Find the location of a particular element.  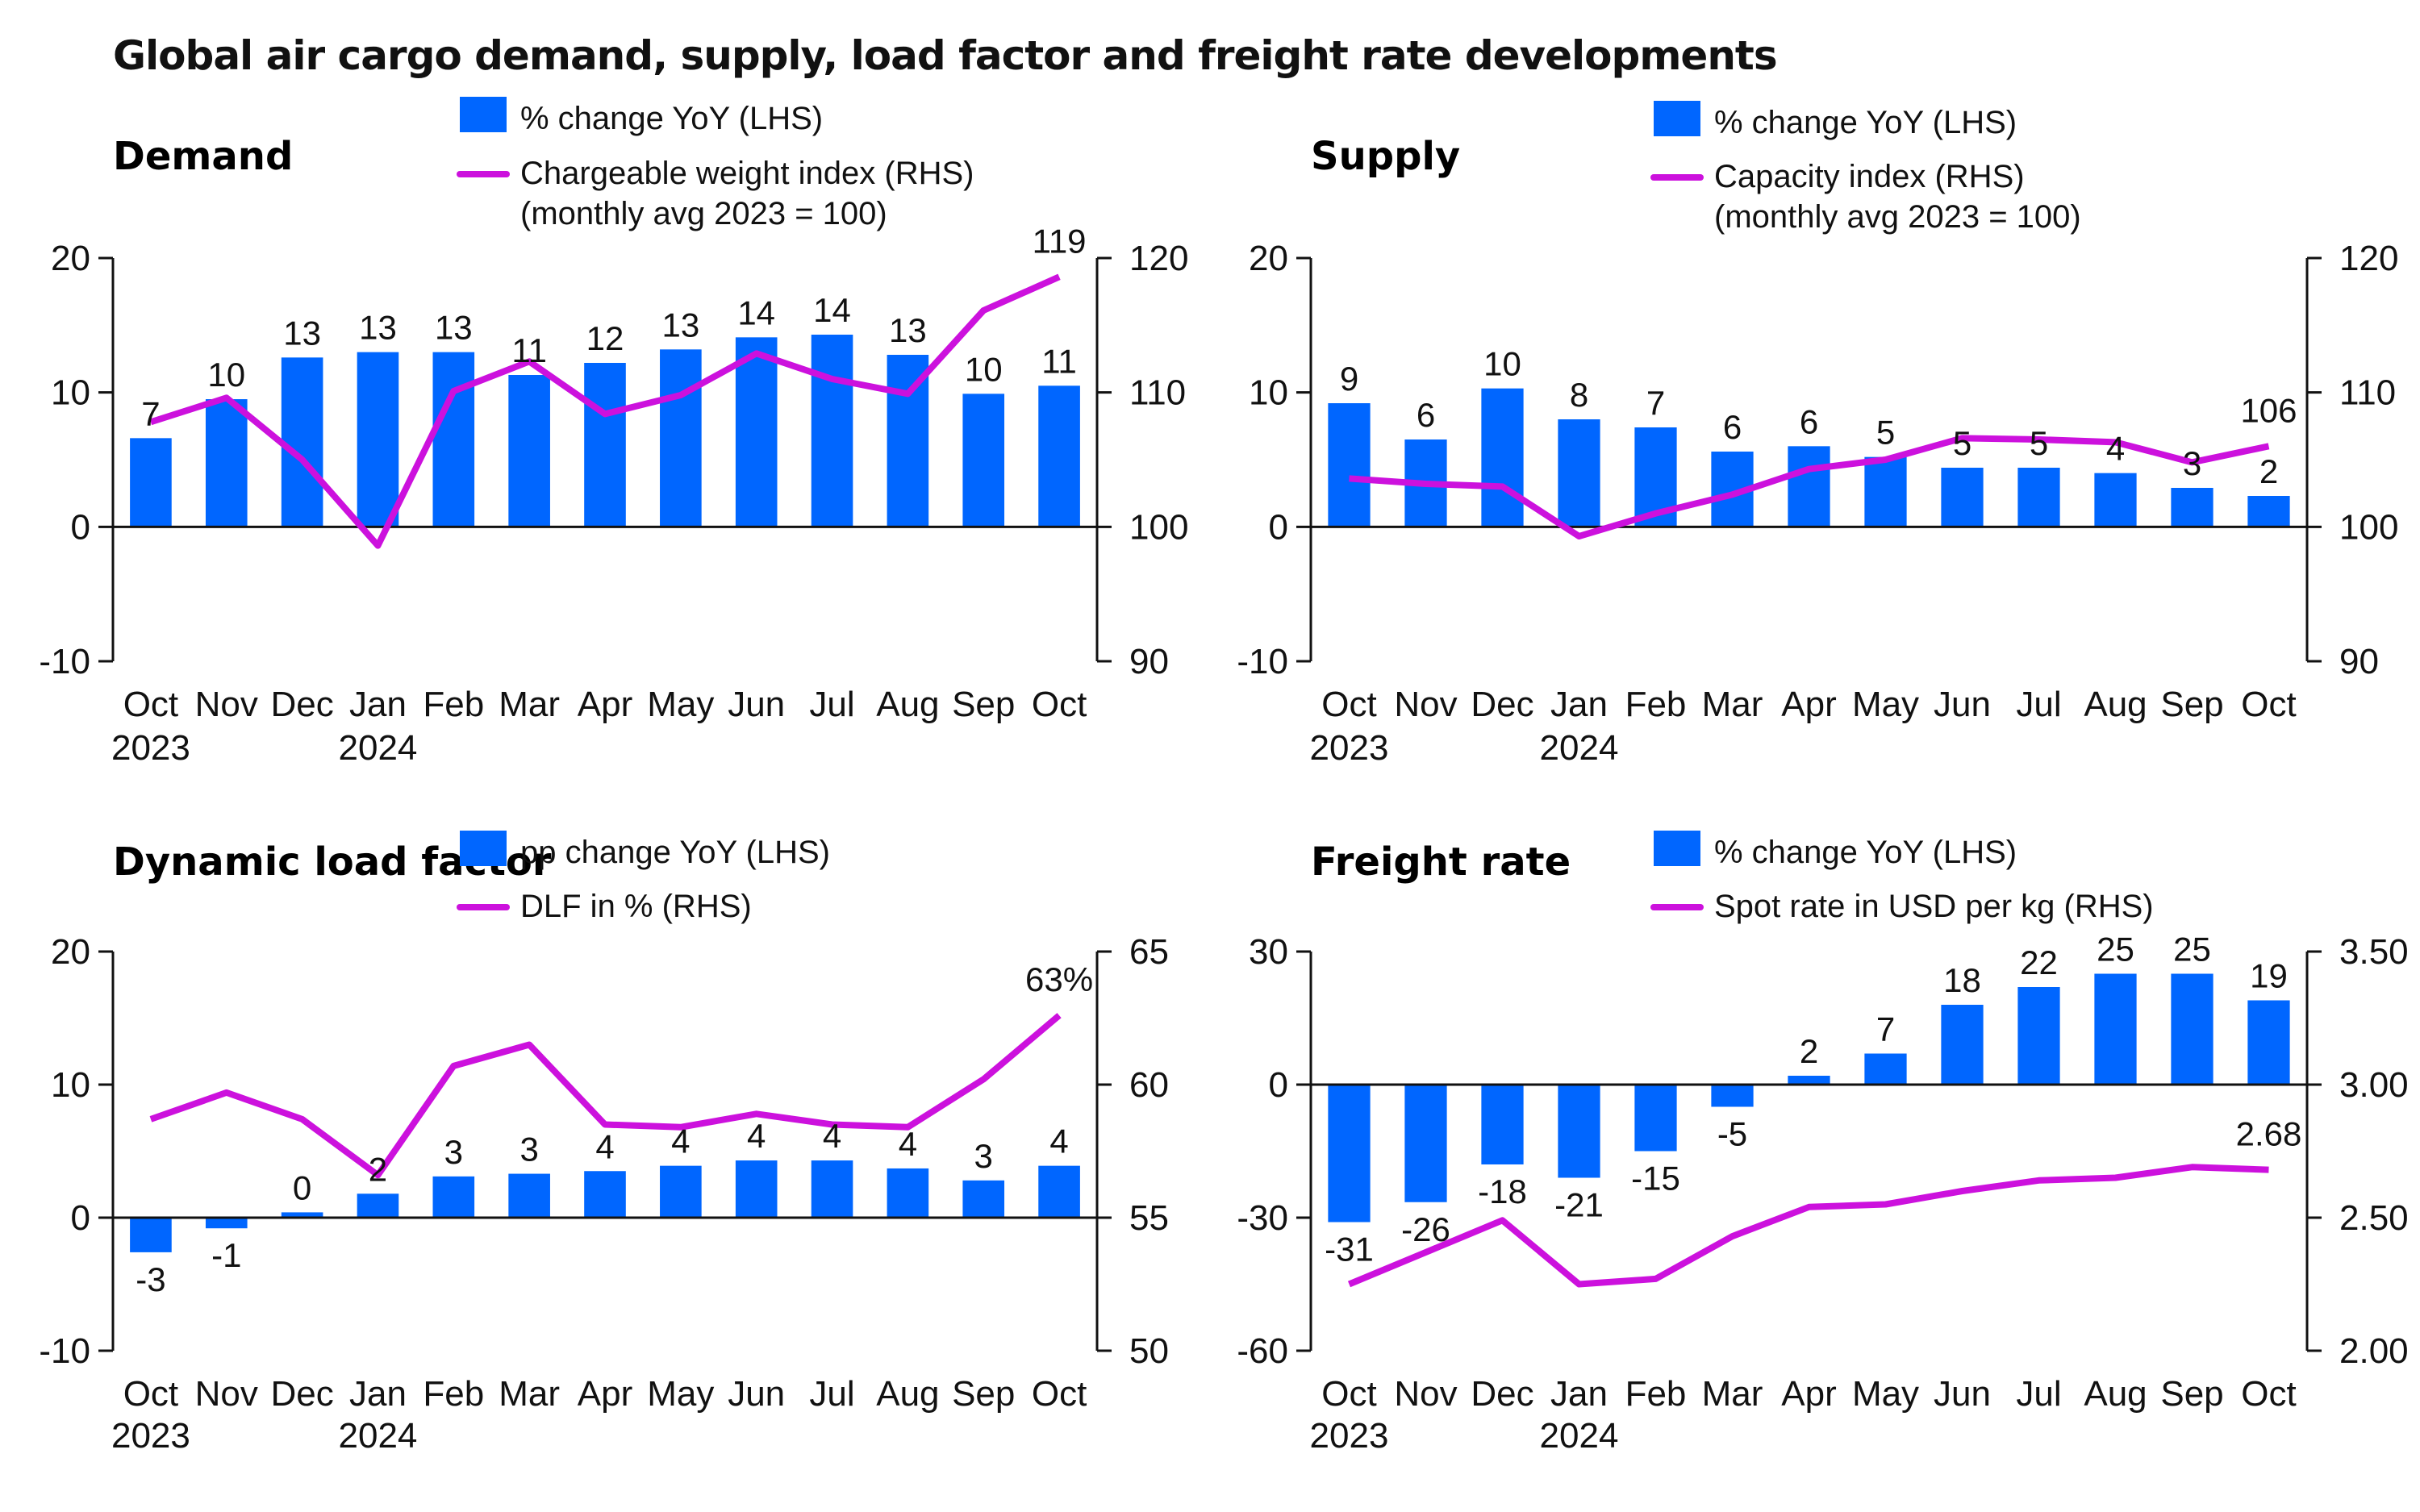

x-tick-label: Mar is located at coordinates (1733, 1394).